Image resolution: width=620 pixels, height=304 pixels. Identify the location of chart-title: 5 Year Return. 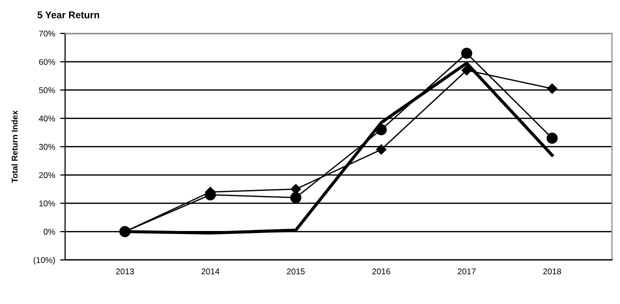
(69, 15).